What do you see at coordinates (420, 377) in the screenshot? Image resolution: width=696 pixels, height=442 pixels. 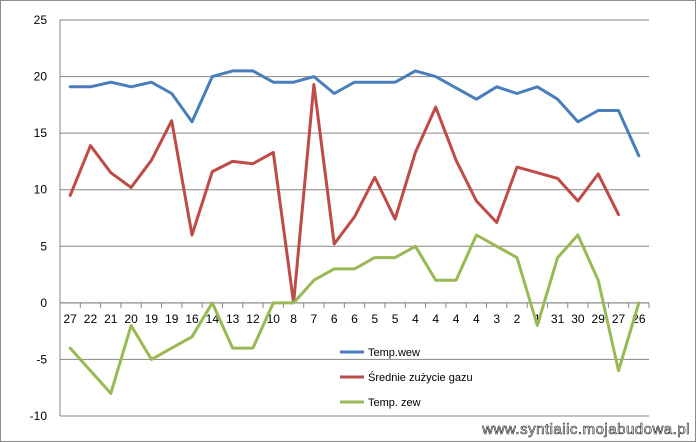 I see `legend-entry-2: Średnie zużycie gazu` at bounding box center [420, 377].